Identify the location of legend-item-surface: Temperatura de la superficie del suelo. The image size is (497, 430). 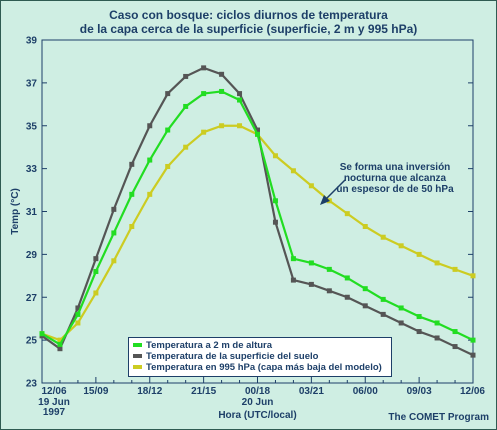
(225, 357).